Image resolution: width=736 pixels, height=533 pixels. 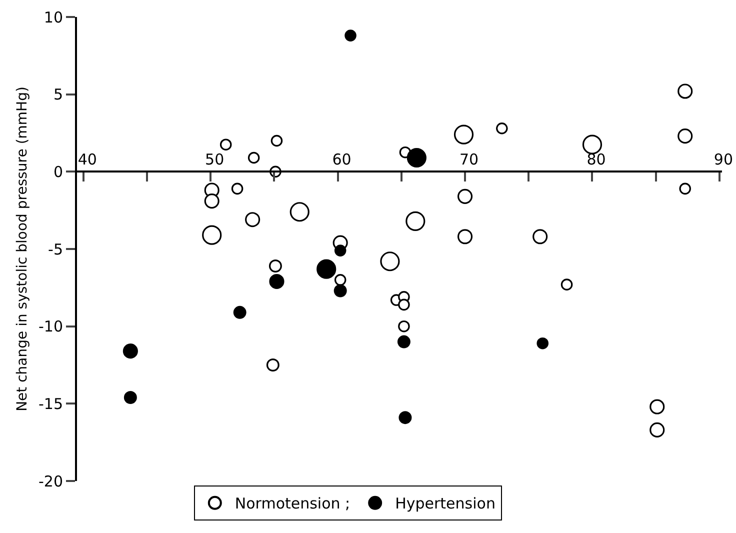 I want to click on x-tick-label: 70, so click(x=469, y=159).